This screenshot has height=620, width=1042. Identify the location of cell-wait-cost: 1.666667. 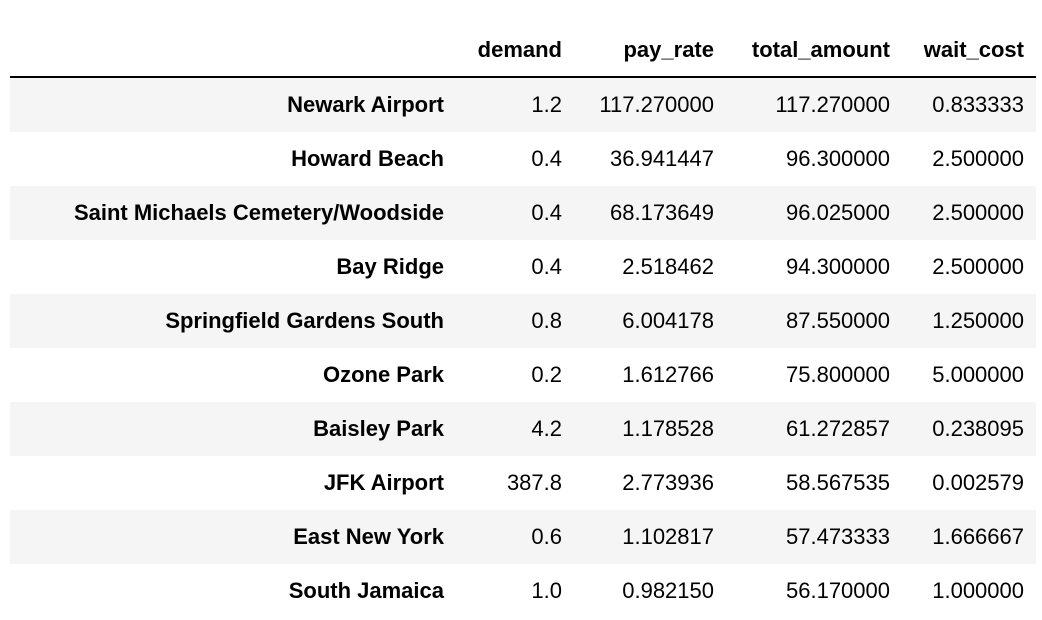
(978, 536).